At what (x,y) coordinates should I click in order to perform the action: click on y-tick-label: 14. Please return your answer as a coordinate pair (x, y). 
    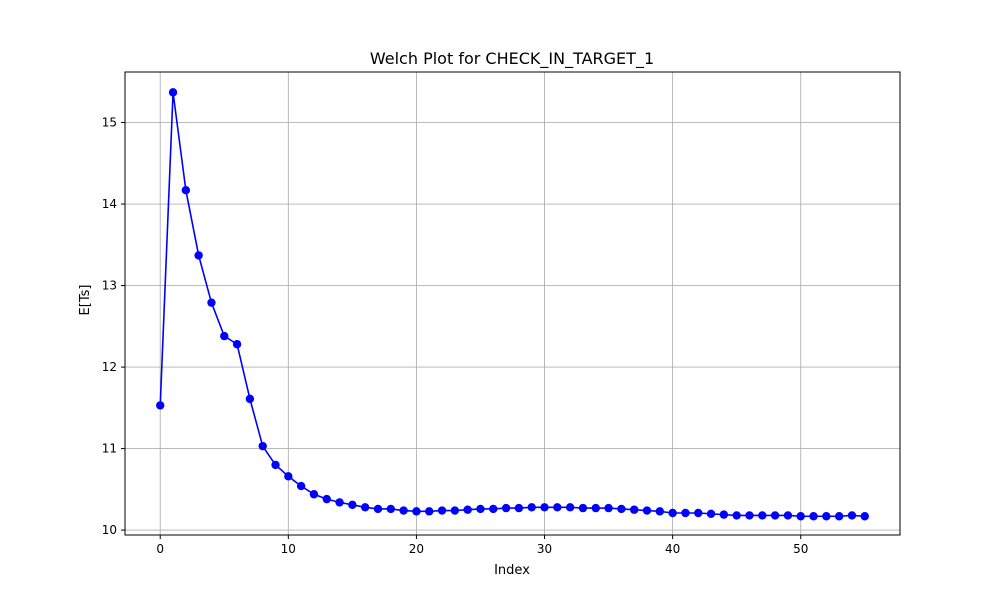
    Looking at the image, I should click on (109, 204).